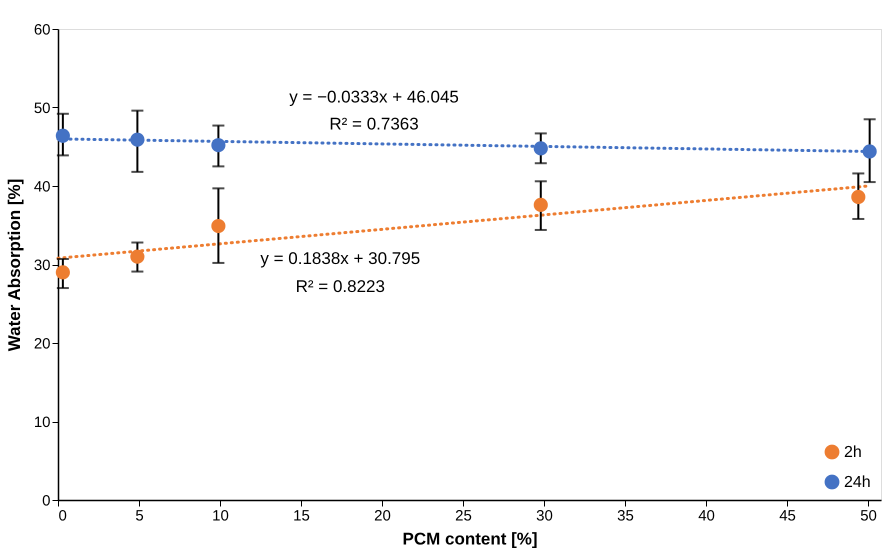 The width and height of the screenshot is (893, 552). What do you see at coordinates (42, 344) in the screenshot?
I see `y-tick-label: 20` at bounding box center [42, 344].